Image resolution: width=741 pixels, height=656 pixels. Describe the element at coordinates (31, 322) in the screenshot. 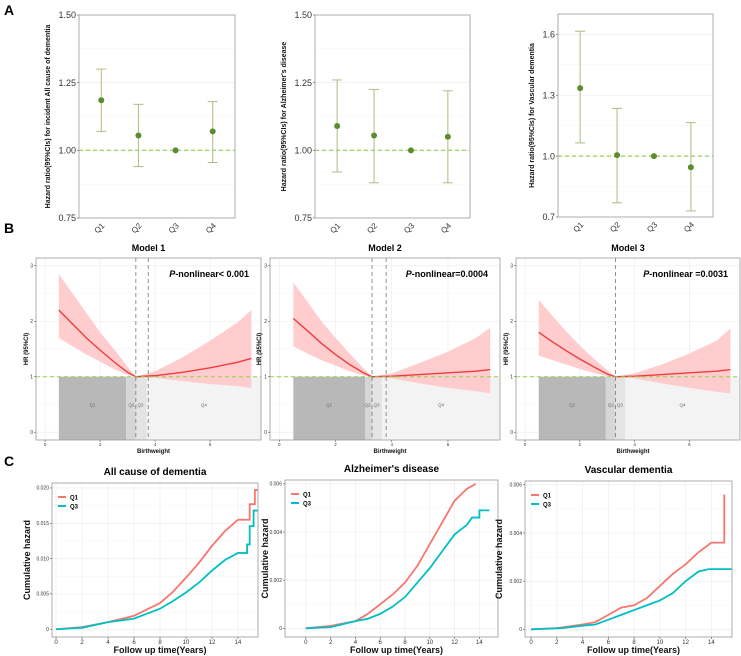

I see `y-tick-label: 2` at that location.